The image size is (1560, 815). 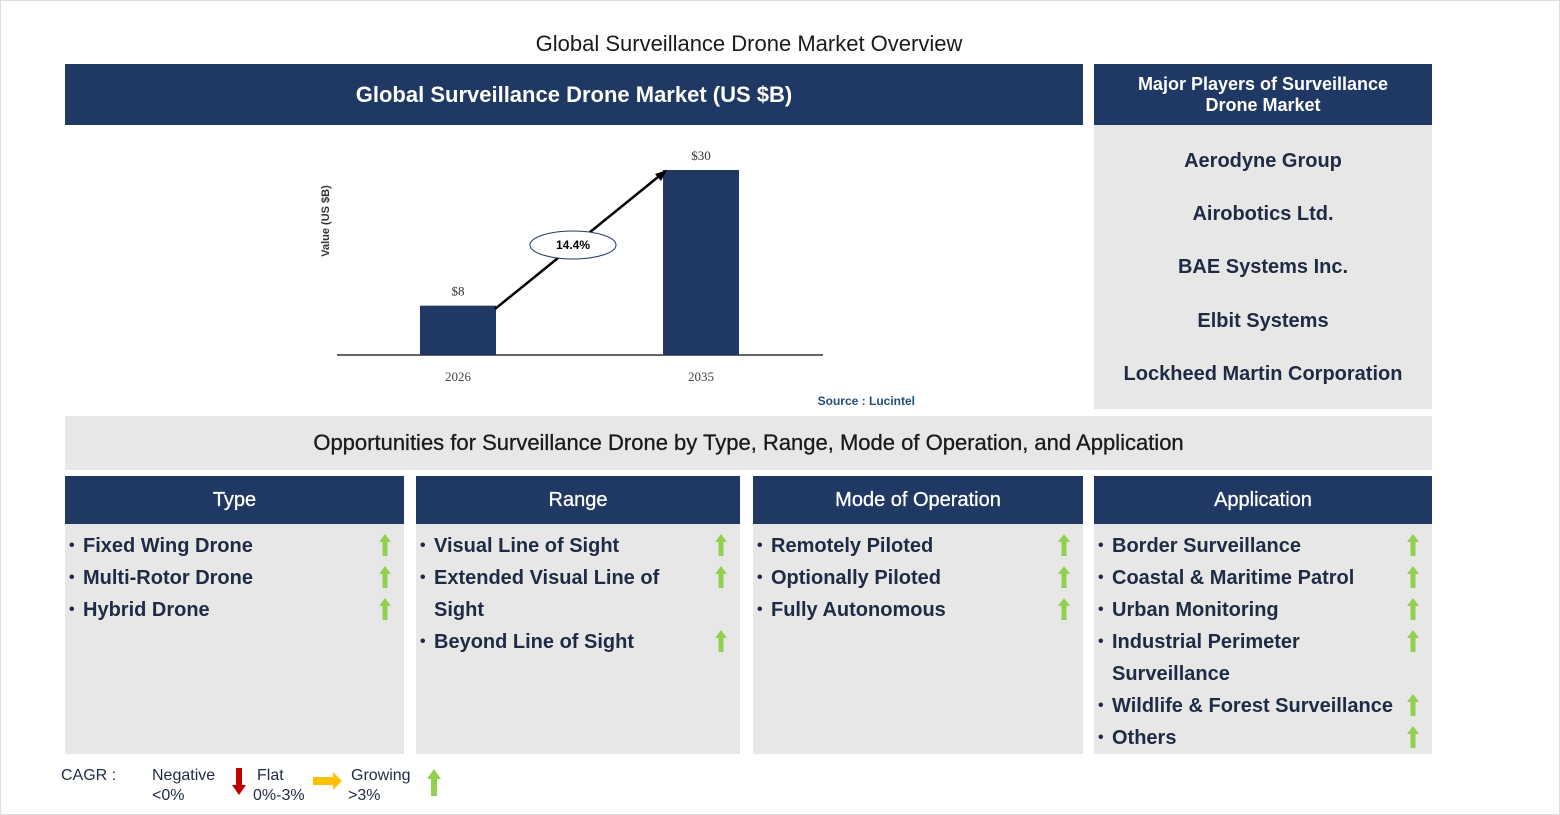 What do you see at coordinates (326, 221) in the screenshot?
I see `y-axis-label: Value (US $B)` at bounding box center [326, 221].